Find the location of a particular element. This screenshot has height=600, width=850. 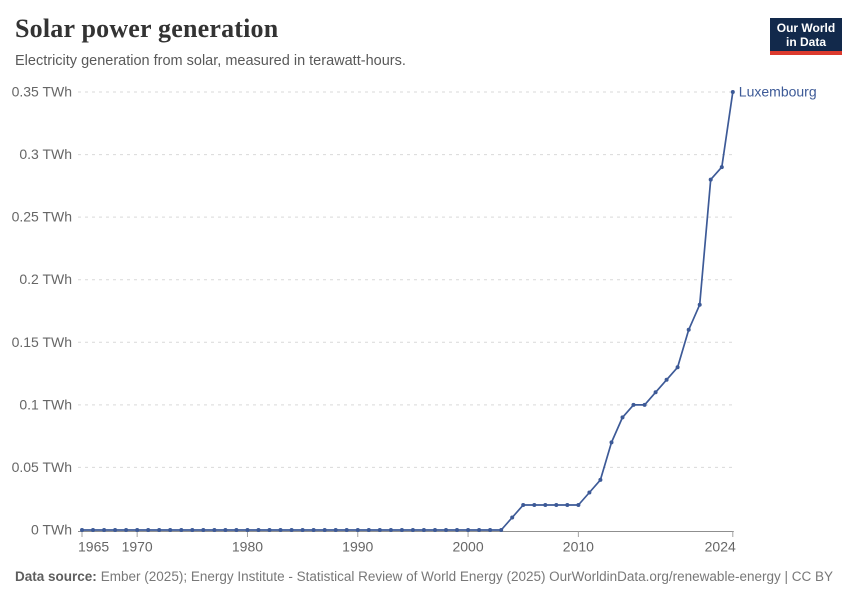

y-axis-tick-label: 0.05 TWh is located at coordinates (42, 467).